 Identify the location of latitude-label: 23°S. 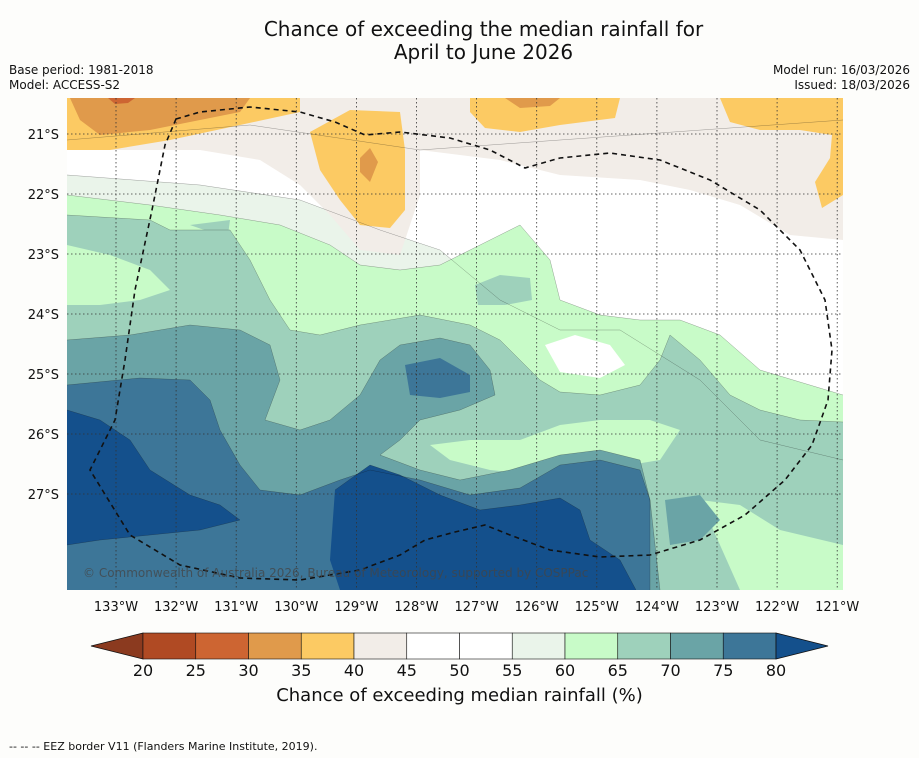
(43, 255).